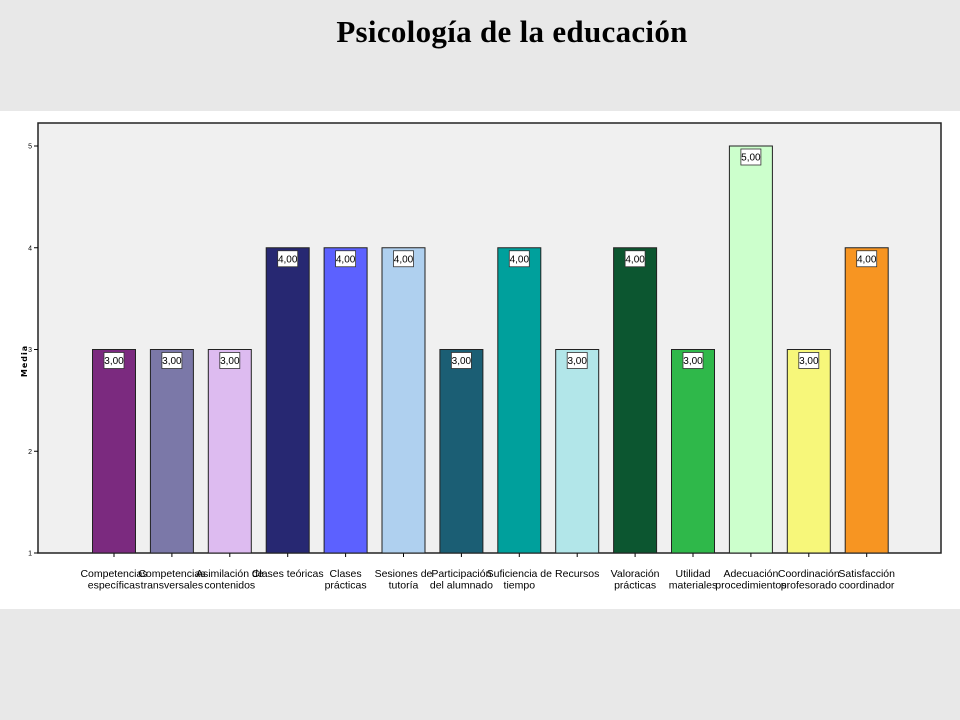  Describe the element at coordinates (809, 580) in the screenshot. I see `category-label: Coordinación profesorado` at that location.